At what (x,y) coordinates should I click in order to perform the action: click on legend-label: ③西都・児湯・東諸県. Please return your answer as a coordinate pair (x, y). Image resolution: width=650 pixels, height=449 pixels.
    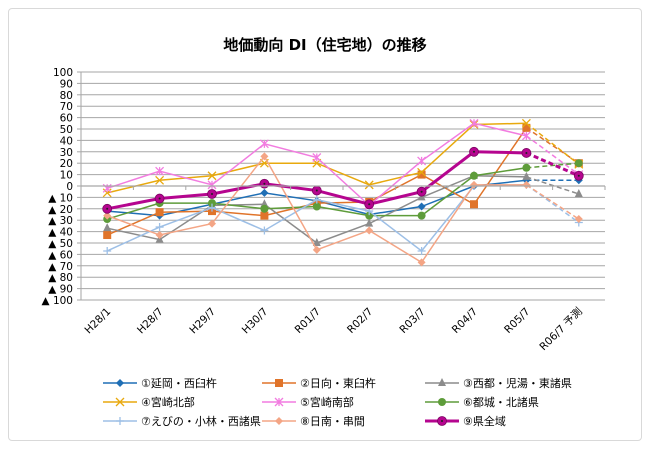
    Looking at the image, I should click on (517, 383).